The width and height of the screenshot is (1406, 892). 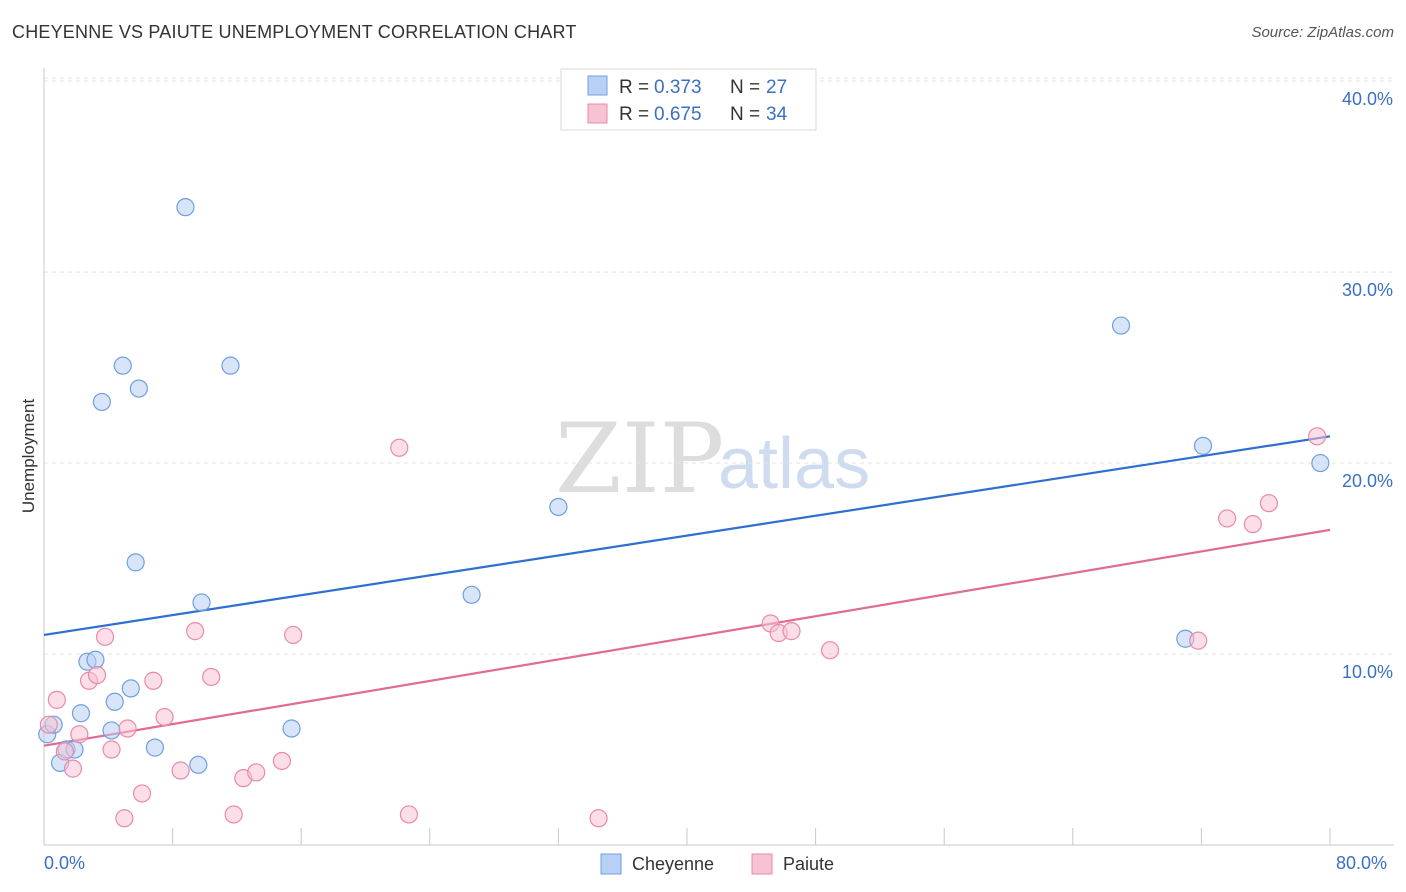 I want to click on bottom-legend-label-paiute: Paiute, so click(x=808, y=864).